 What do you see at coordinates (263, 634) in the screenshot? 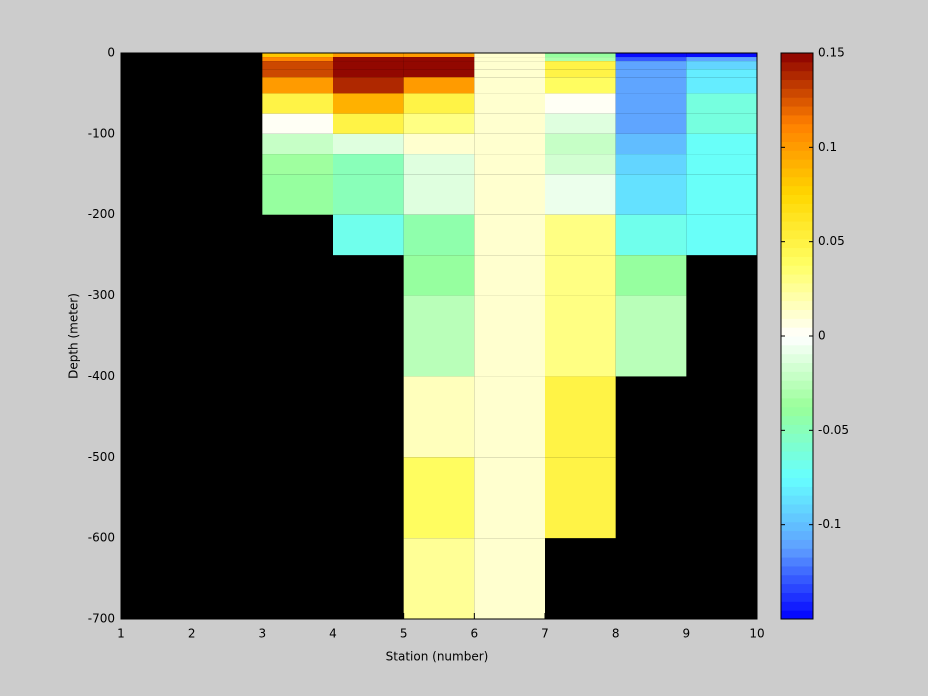
I see `x-tick-label: 3` at bounding box center [263, 634].